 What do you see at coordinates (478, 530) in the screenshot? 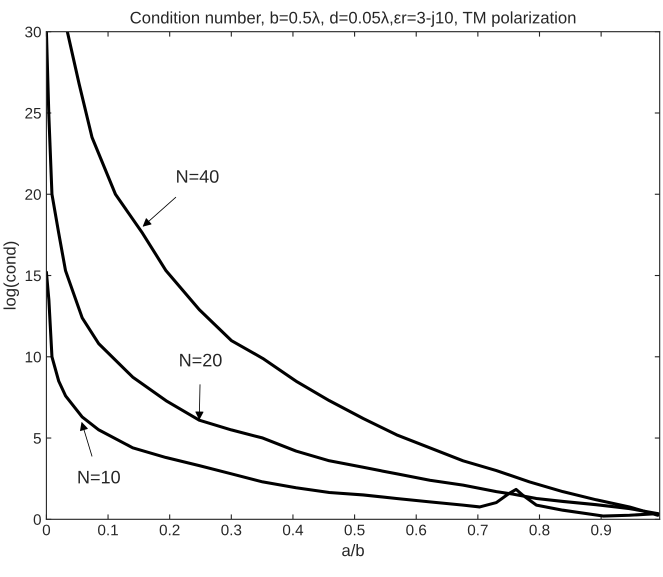
I see `x-tick-label: 0.7` at bounding box center [478, 530].